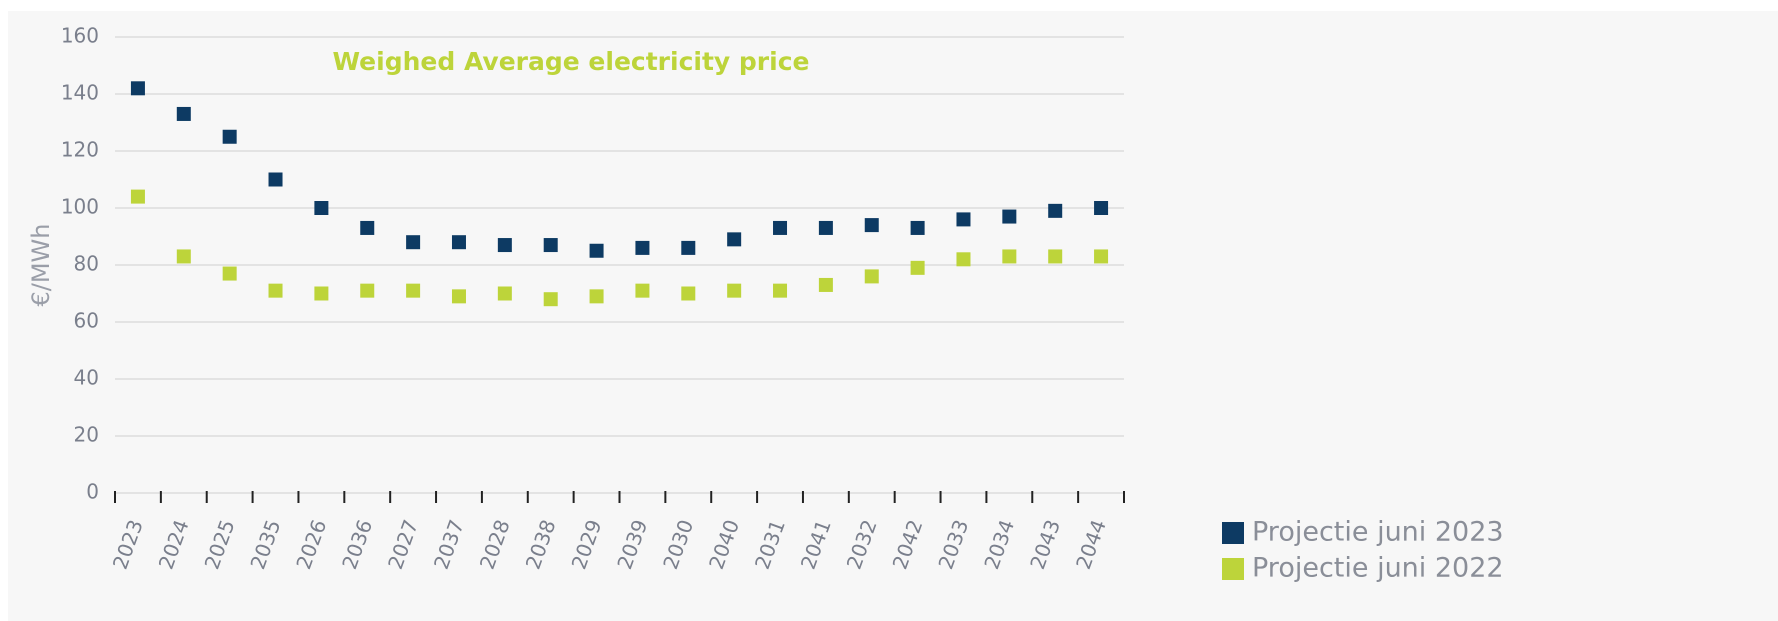  Describe the element at coordinates (86, 435) in the screenshot. I see `y-tick-label: 20` at that location.